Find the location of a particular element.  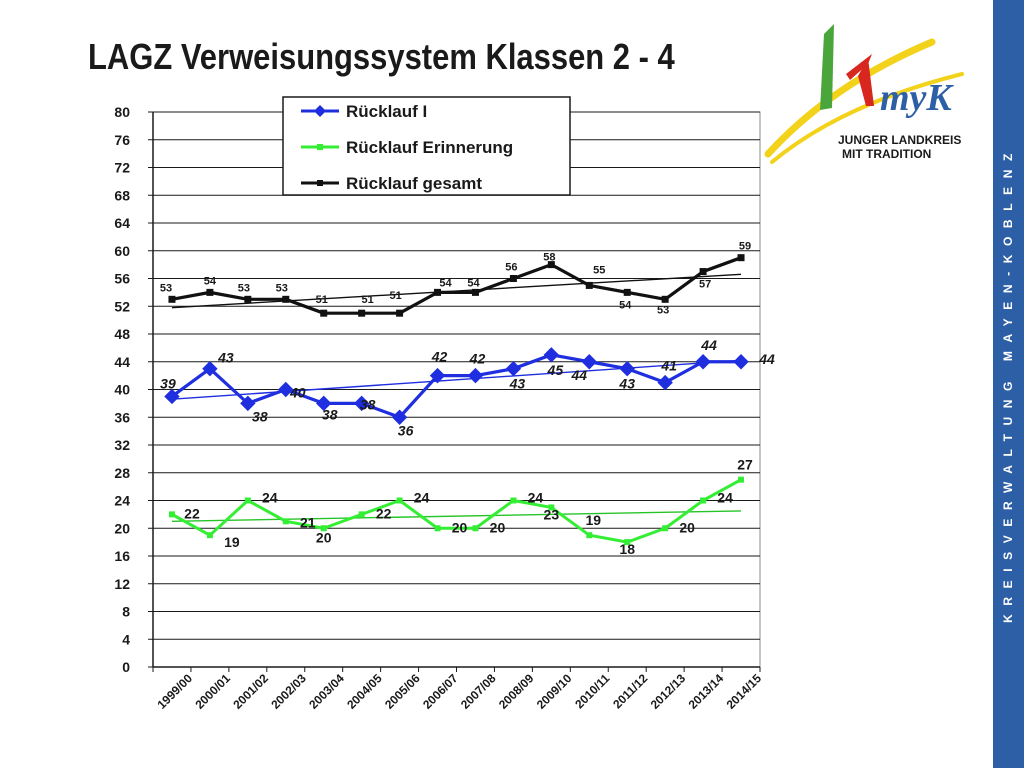

y-tick-label: 36 is located at coordinates (122, 417).